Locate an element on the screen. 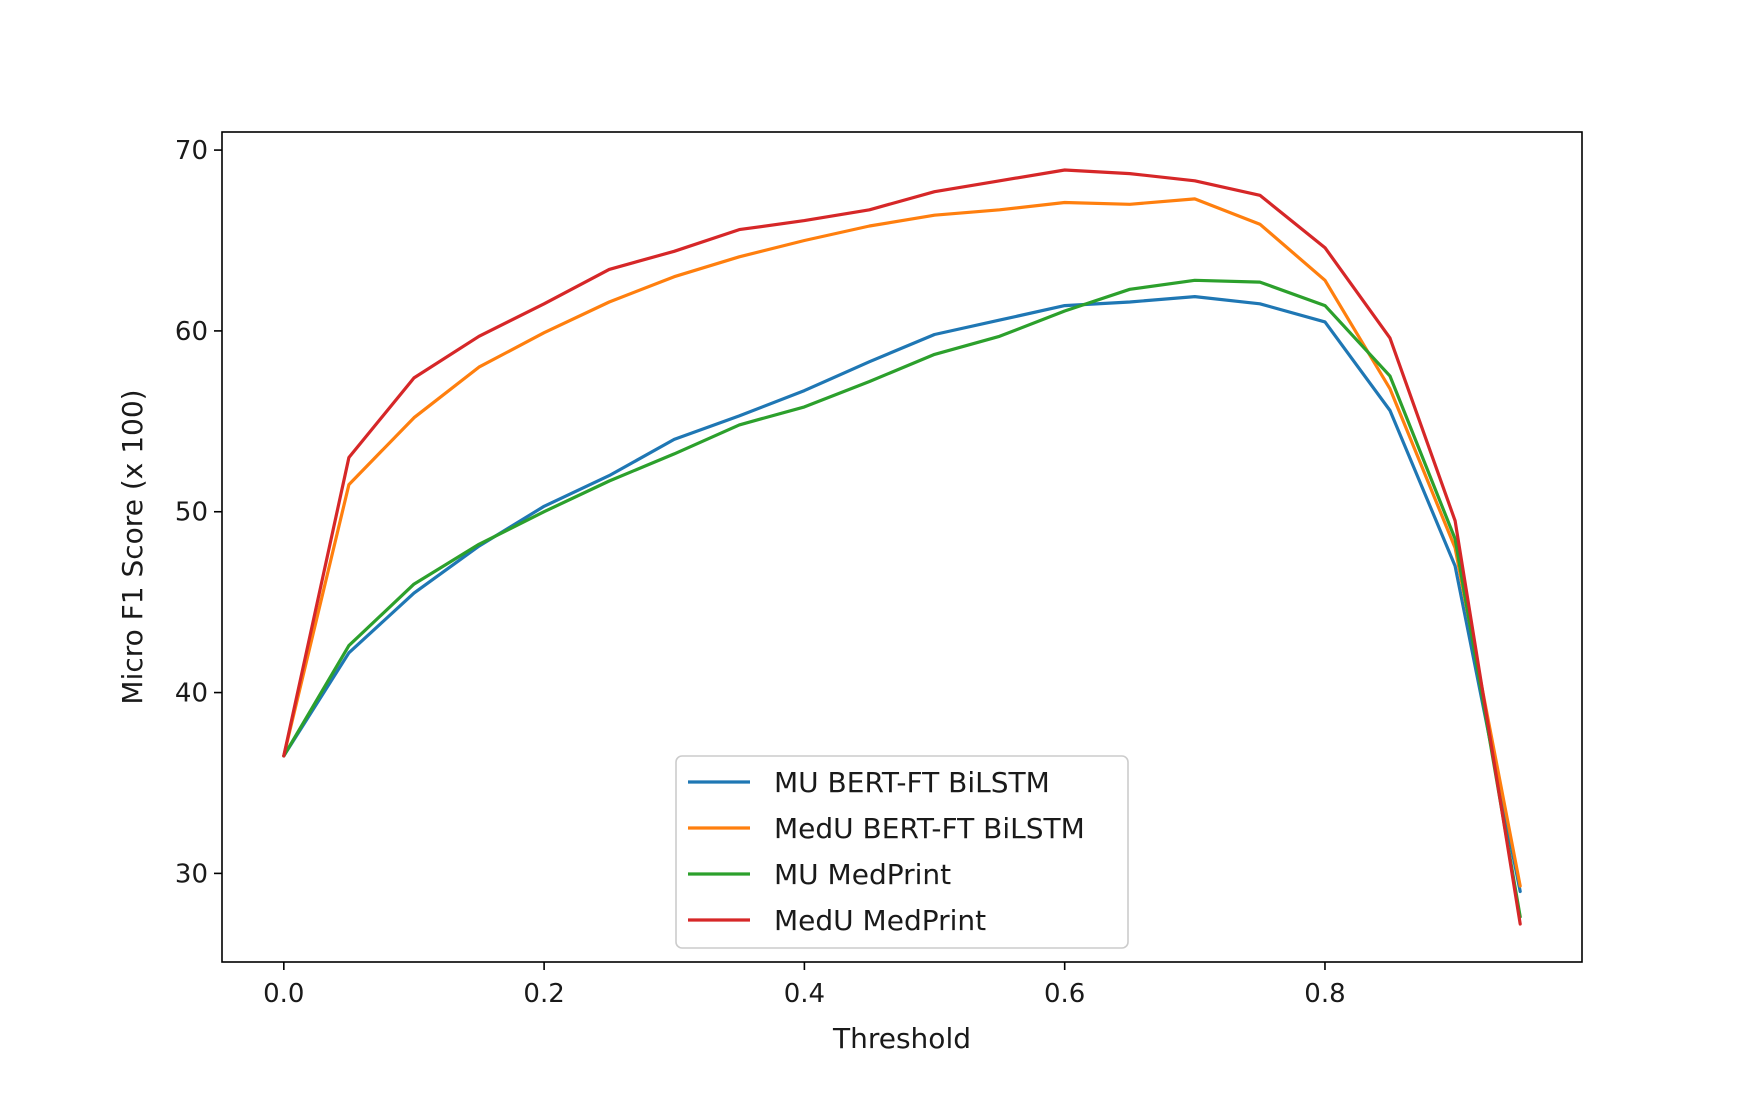 The height and width of the screenshot is (1096, 1754). y-tick-label: 30 is located at coordinates (191, 874).